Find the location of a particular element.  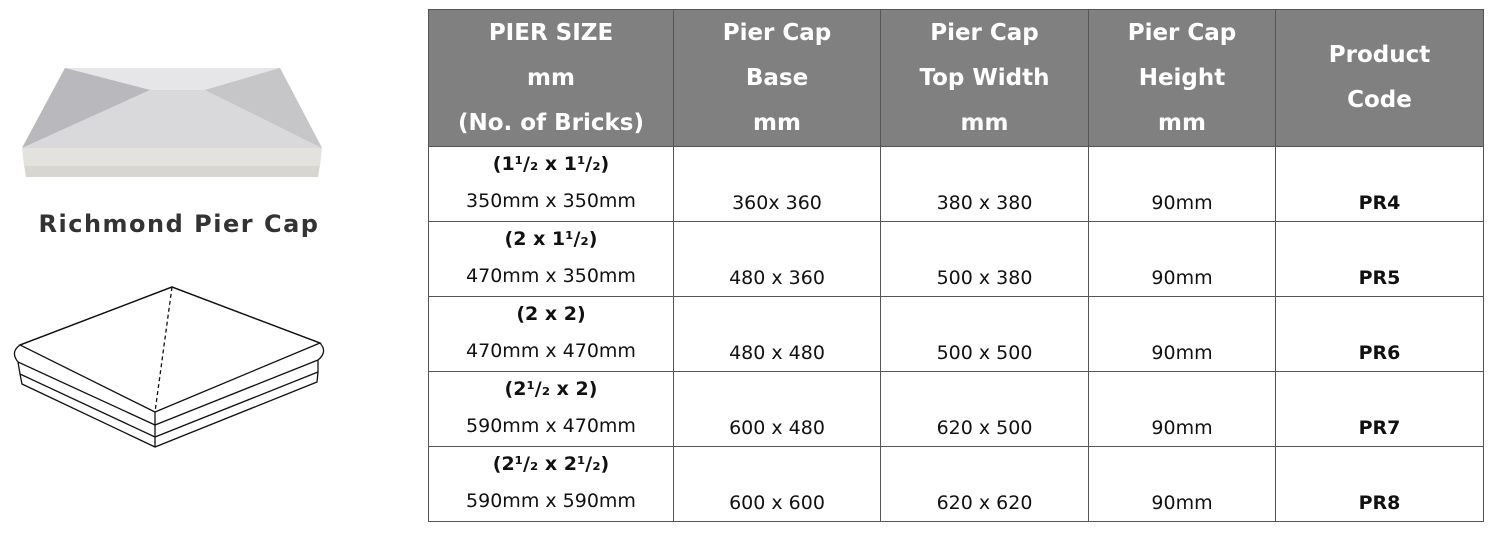

brick-count: (2 x 2) is located at coordinates (551, 314).